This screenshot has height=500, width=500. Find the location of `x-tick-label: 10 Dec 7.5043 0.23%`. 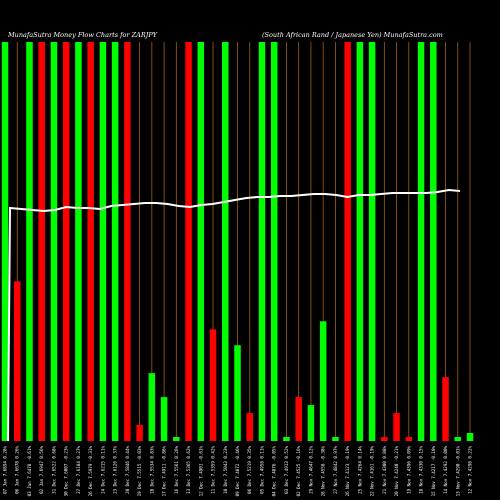

x-tick-label: 10 Dec 7.5043 0.23% is located at coordinates (225, 470).